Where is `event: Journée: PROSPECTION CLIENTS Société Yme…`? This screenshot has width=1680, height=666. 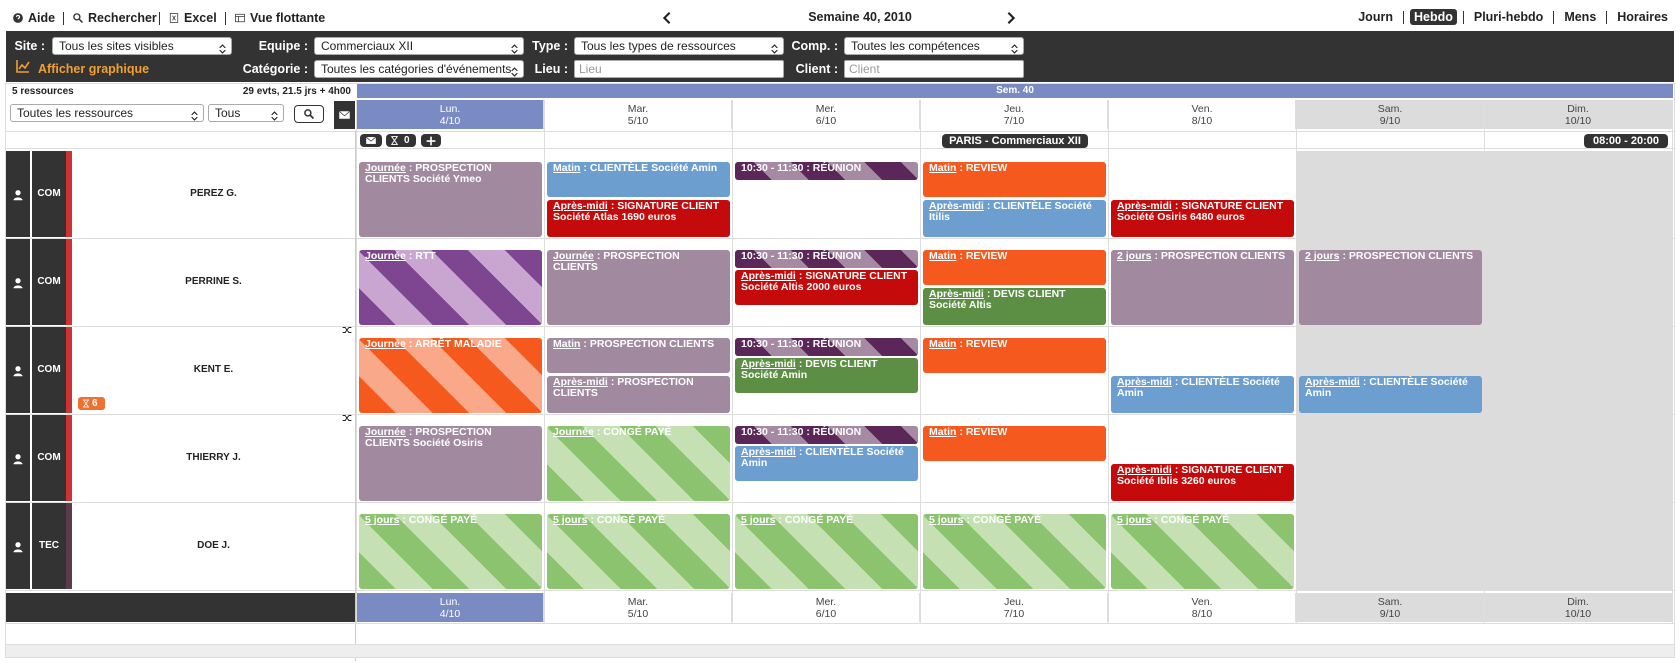
event: Journée: PROSPECTION CLIENTS Société Yme… is located at coordinates (450, 199).